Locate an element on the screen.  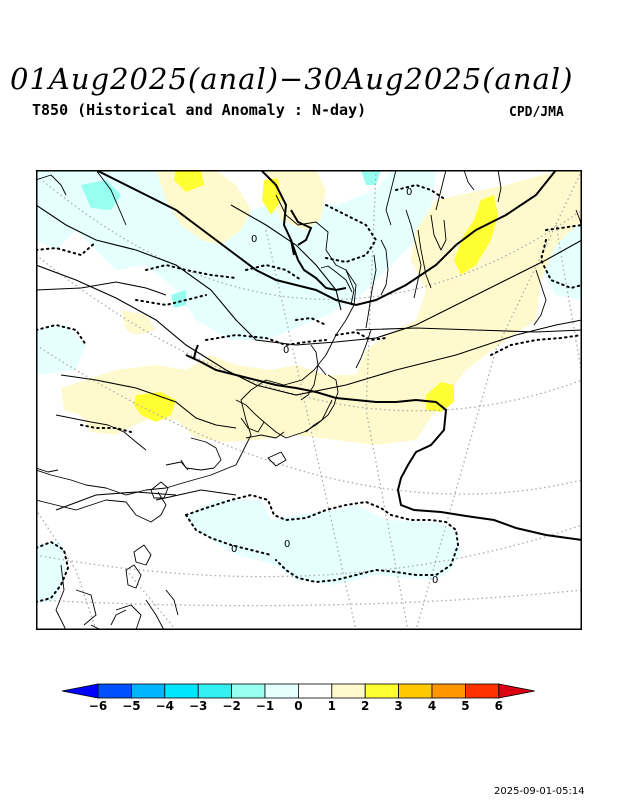
colorbar-tick-label: 2 is located at coordinates (365, 706).